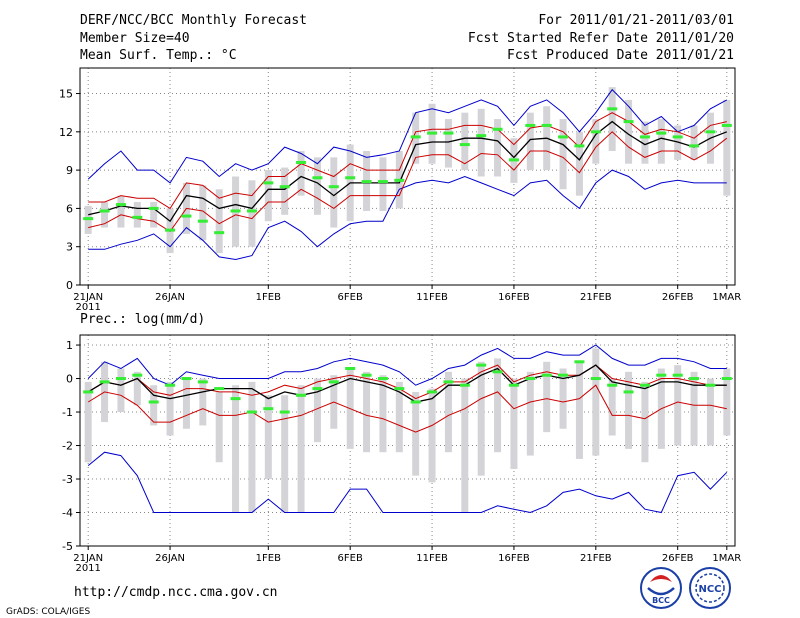 The image size is (800, 618). What do you see at coordinates (726, 297) in the screenshot?
I see `x-tick-label: 1MAR` at bounding box center [726, 297].